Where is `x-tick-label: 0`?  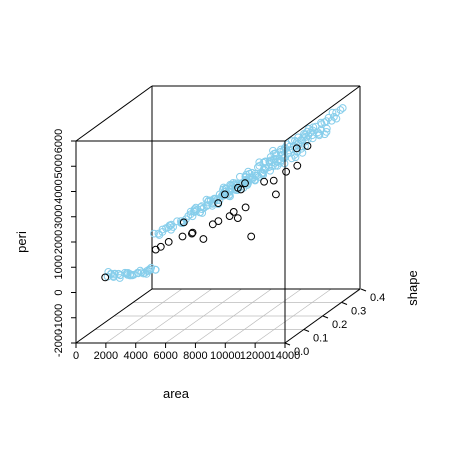 x-tick-label: 0 is located at coordinates (76, 356).